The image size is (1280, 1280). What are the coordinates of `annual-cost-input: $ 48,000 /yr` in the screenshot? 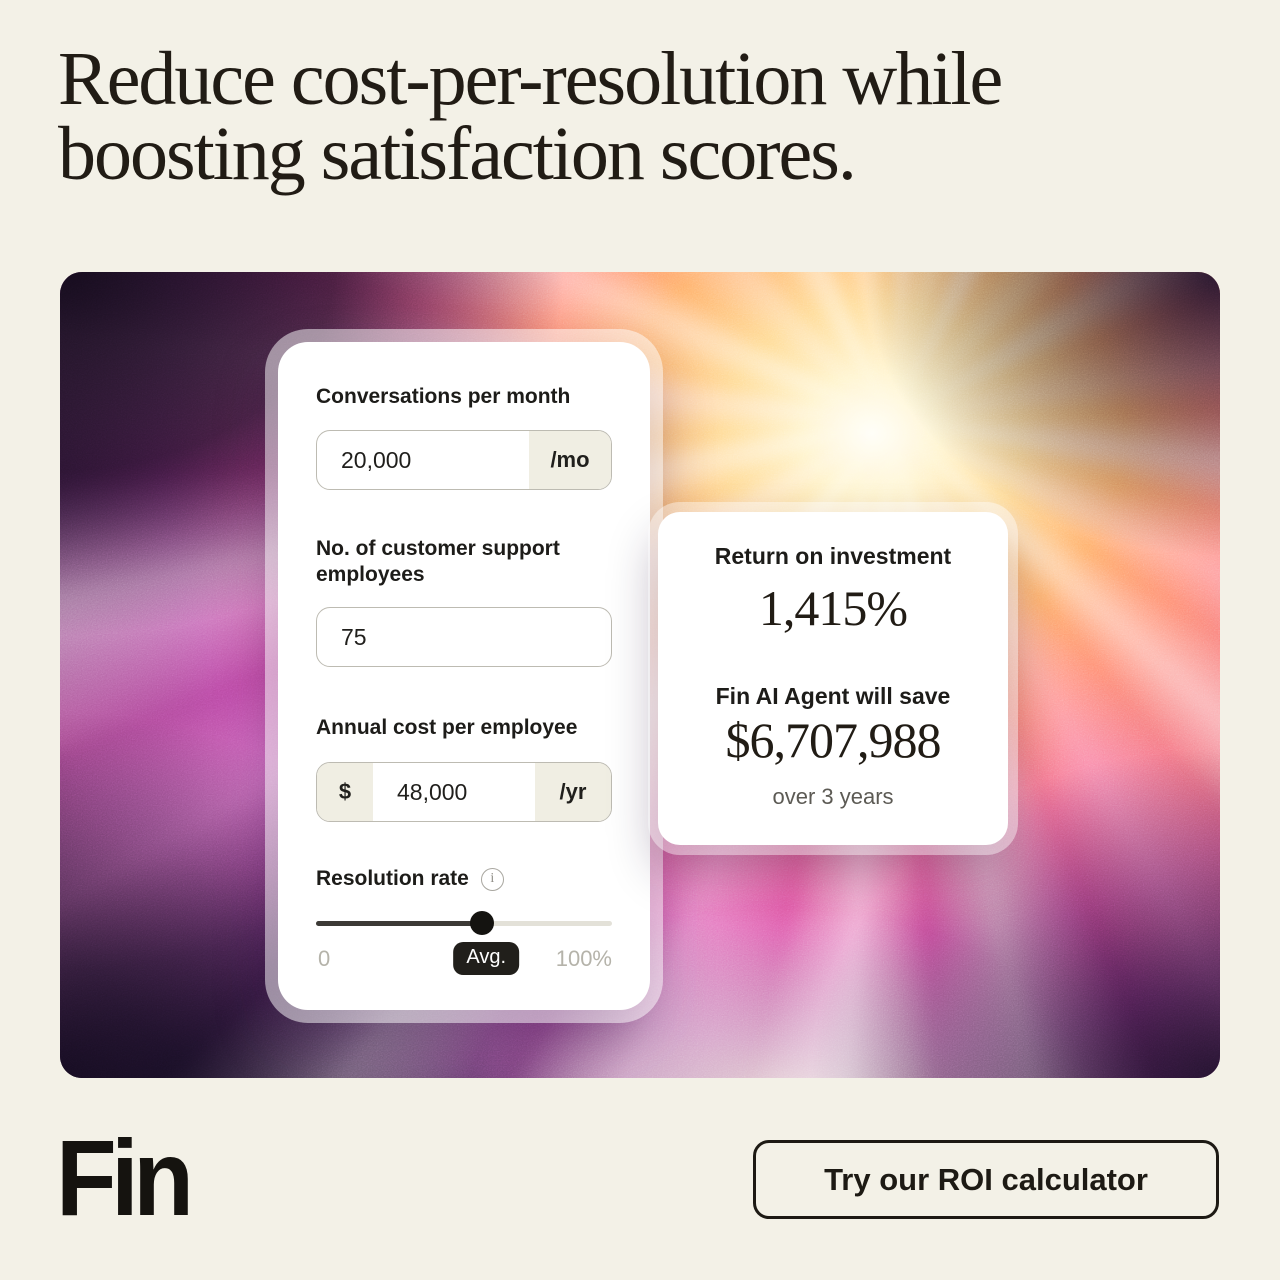 It's located at (464, 792).